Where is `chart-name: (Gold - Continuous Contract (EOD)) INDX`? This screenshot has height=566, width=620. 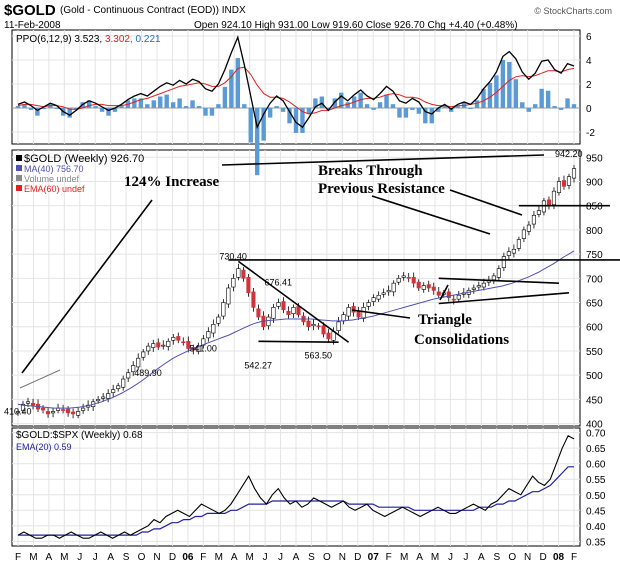 chart-name: (Gold - Continuous Contract (EOD)) INDX is located at coordinates (153, 10).